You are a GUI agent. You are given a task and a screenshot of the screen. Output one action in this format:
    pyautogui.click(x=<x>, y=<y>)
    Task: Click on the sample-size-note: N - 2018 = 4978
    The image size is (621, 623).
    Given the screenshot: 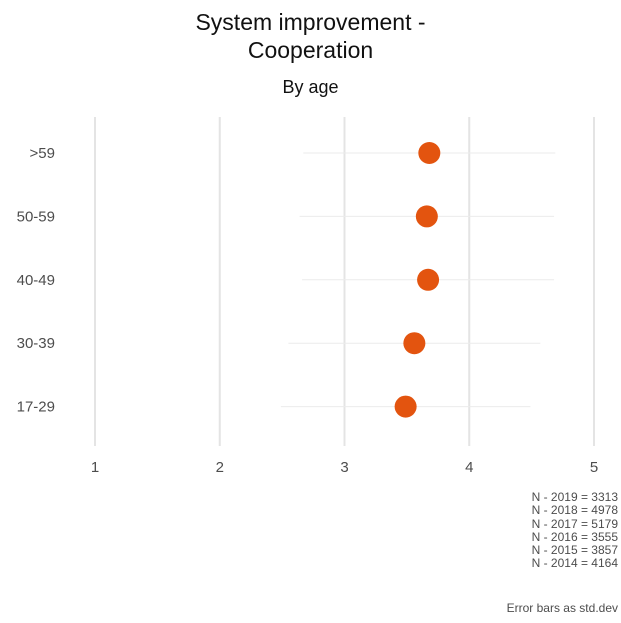 What is the action you would take?
    pyautogui.click(x=574, y=510)
    